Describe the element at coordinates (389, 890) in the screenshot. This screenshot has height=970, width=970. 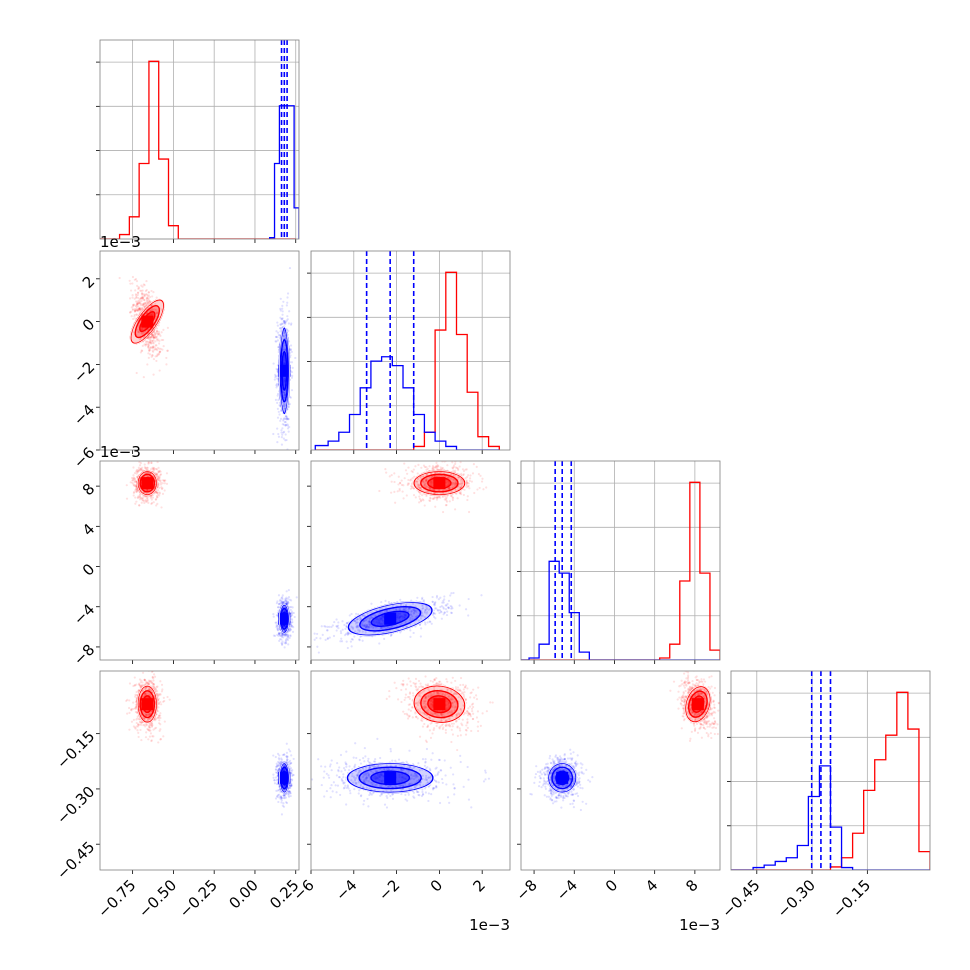
I see `x-tick-label: −2` at that location.